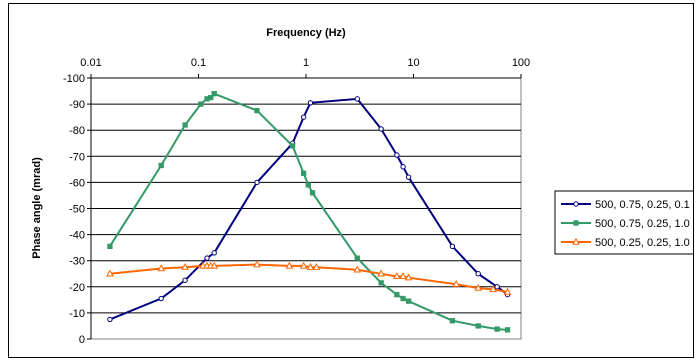 This screenshot has height=361, width=696. I want to click on legend-label: 500, 0.25, 0.25, 1.0, so click(642, 243).